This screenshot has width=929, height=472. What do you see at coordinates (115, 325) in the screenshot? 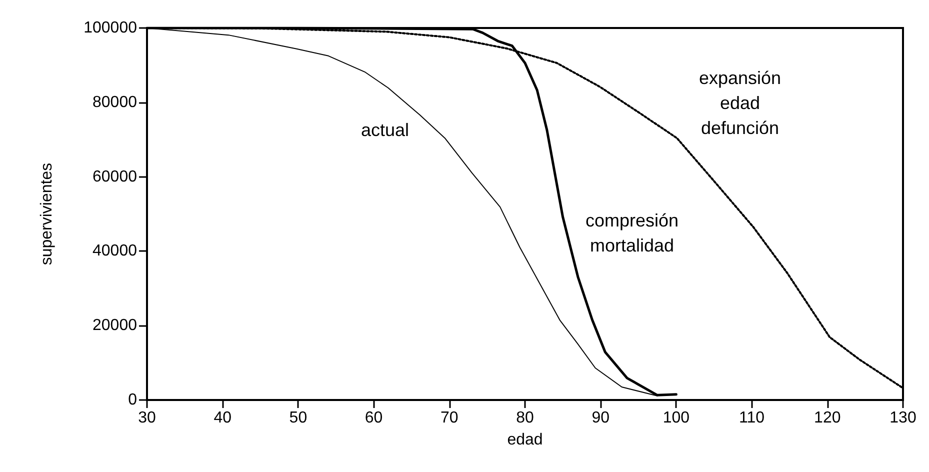
I see `y-tick-label: 20000` at bounding box center [115, 325].